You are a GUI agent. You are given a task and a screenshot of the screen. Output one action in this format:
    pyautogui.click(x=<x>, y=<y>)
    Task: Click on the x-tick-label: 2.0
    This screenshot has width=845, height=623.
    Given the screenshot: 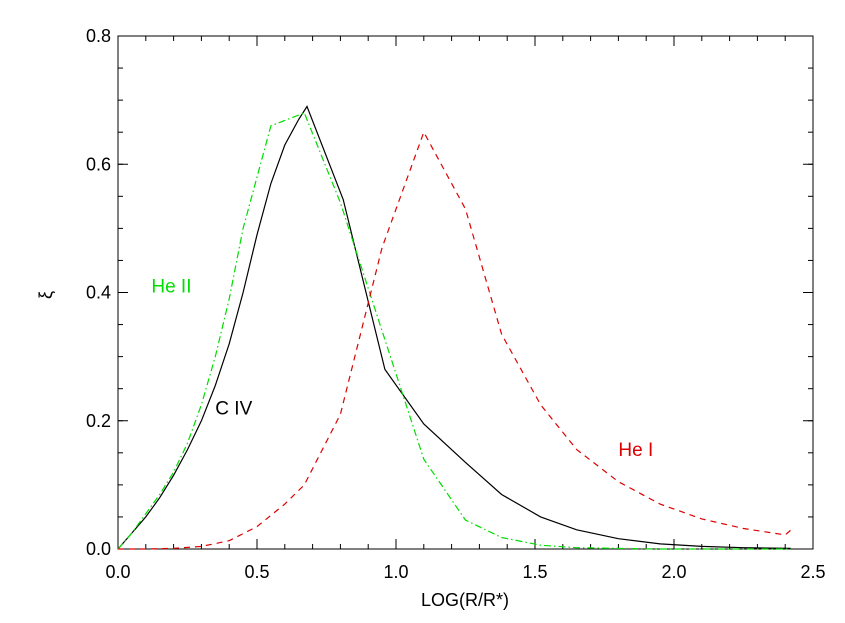 What is the action you would take?
    pyautogui.click(x=673, y=572)
    